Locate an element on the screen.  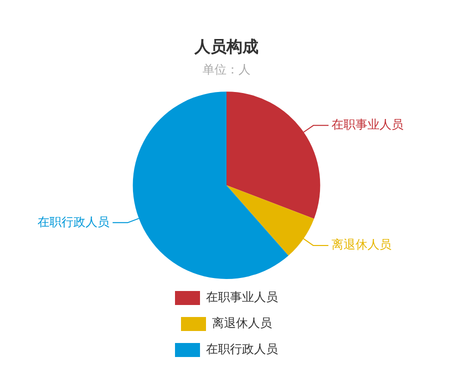
legend-label: 在职行政人员 is located at coordinates (242, 349).